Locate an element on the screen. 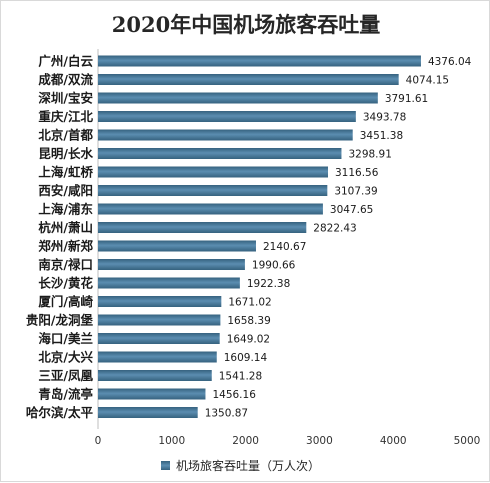 The width and height of the screenshot is (490, 483). category-label: 海口/美兰 is located at coordinates (65, 338).